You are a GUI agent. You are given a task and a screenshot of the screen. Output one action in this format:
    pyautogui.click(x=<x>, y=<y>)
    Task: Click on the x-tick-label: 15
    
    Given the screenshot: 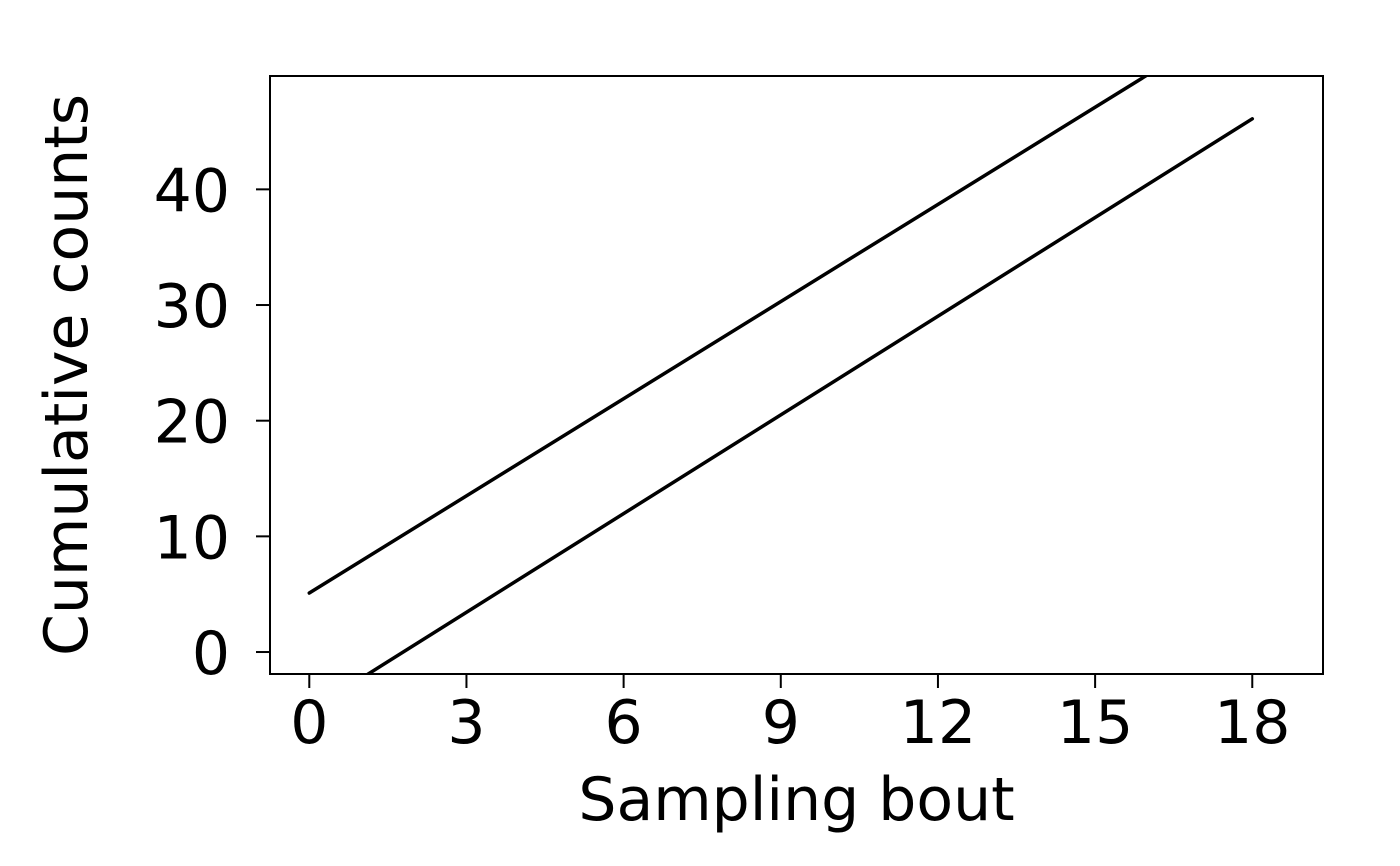 What is the action you would take?
    pyautogui.click(x=1095, y=723)
    